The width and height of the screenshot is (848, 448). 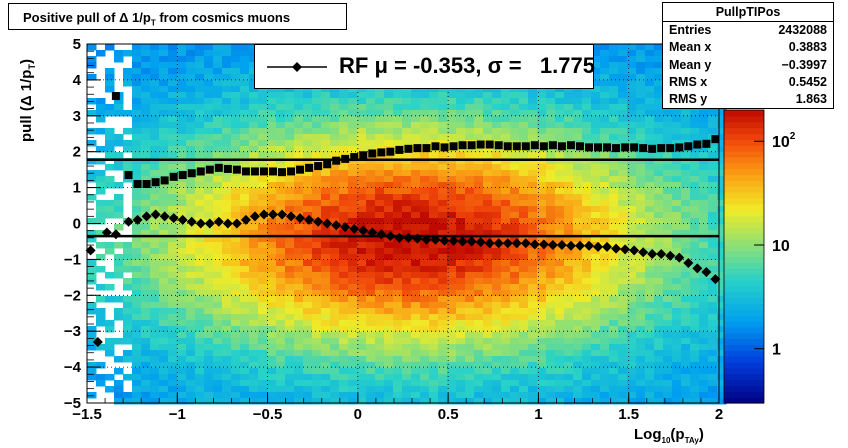 I want to click on x-tick-label: 0, so click(x=358, y=414).